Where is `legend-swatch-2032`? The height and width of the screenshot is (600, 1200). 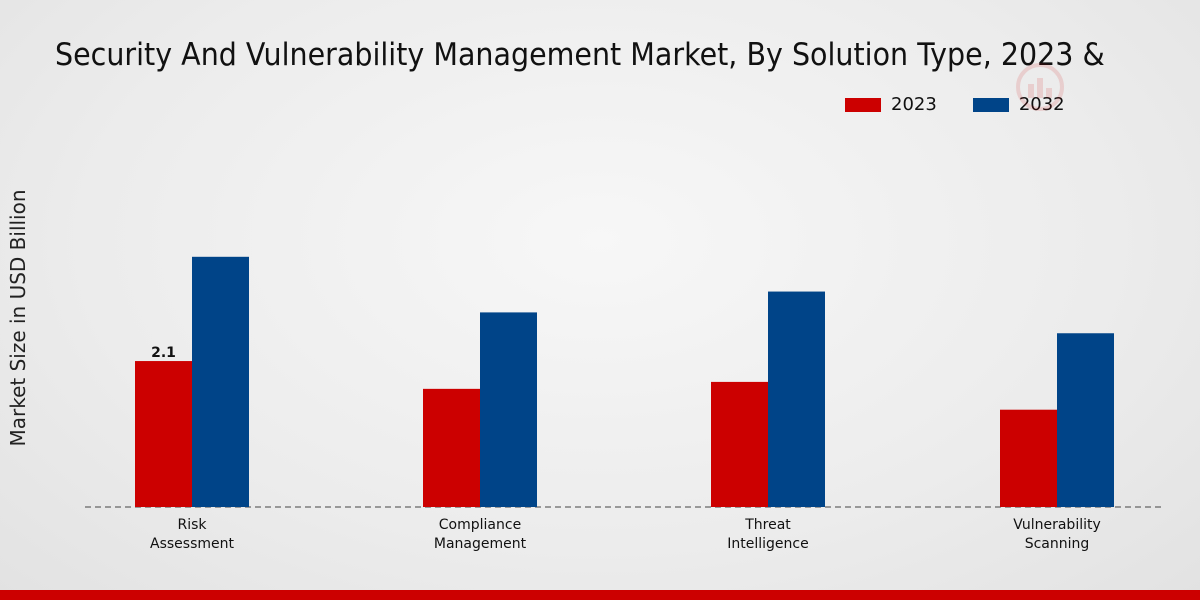 legend-swatch-2032 is located at coordinates (990, 104).